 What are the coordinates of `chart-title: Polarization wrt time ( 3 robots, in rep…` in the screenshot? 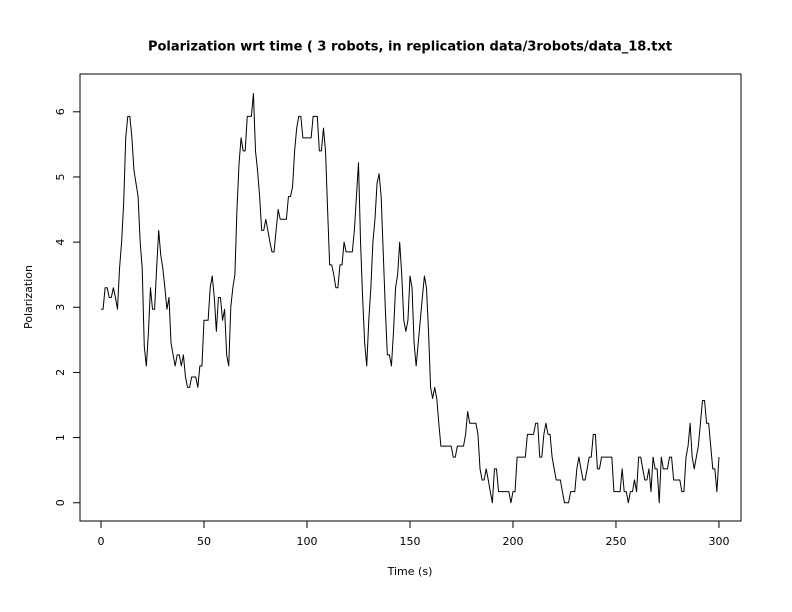 It's located at (410, 47).